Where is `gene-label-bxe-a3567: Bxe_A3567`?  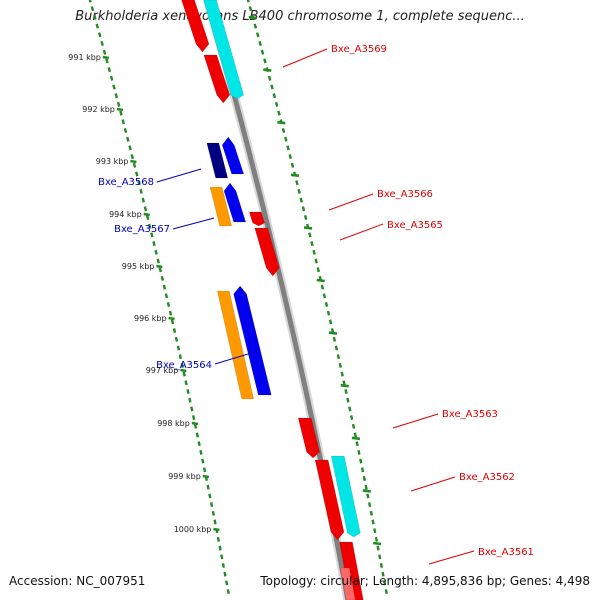
gene-label-bxe-a3567: Bxe_A3567 is located at coordinates (142, 229).